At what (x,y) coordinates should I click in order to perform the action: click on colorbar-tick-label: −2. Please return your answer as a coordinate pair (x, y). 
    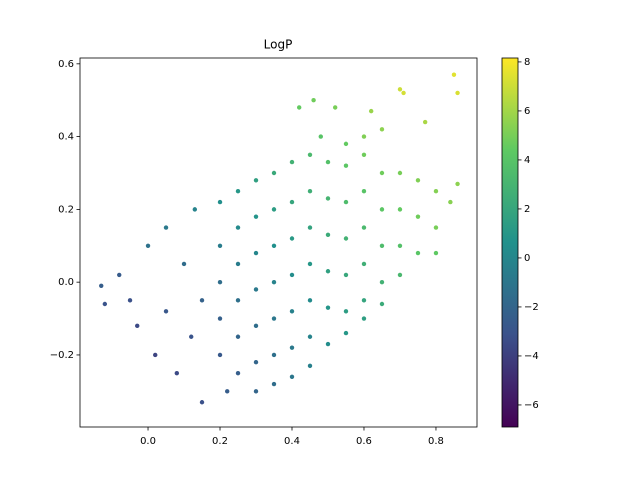
    Looking at the image, I should click on (531, 307).